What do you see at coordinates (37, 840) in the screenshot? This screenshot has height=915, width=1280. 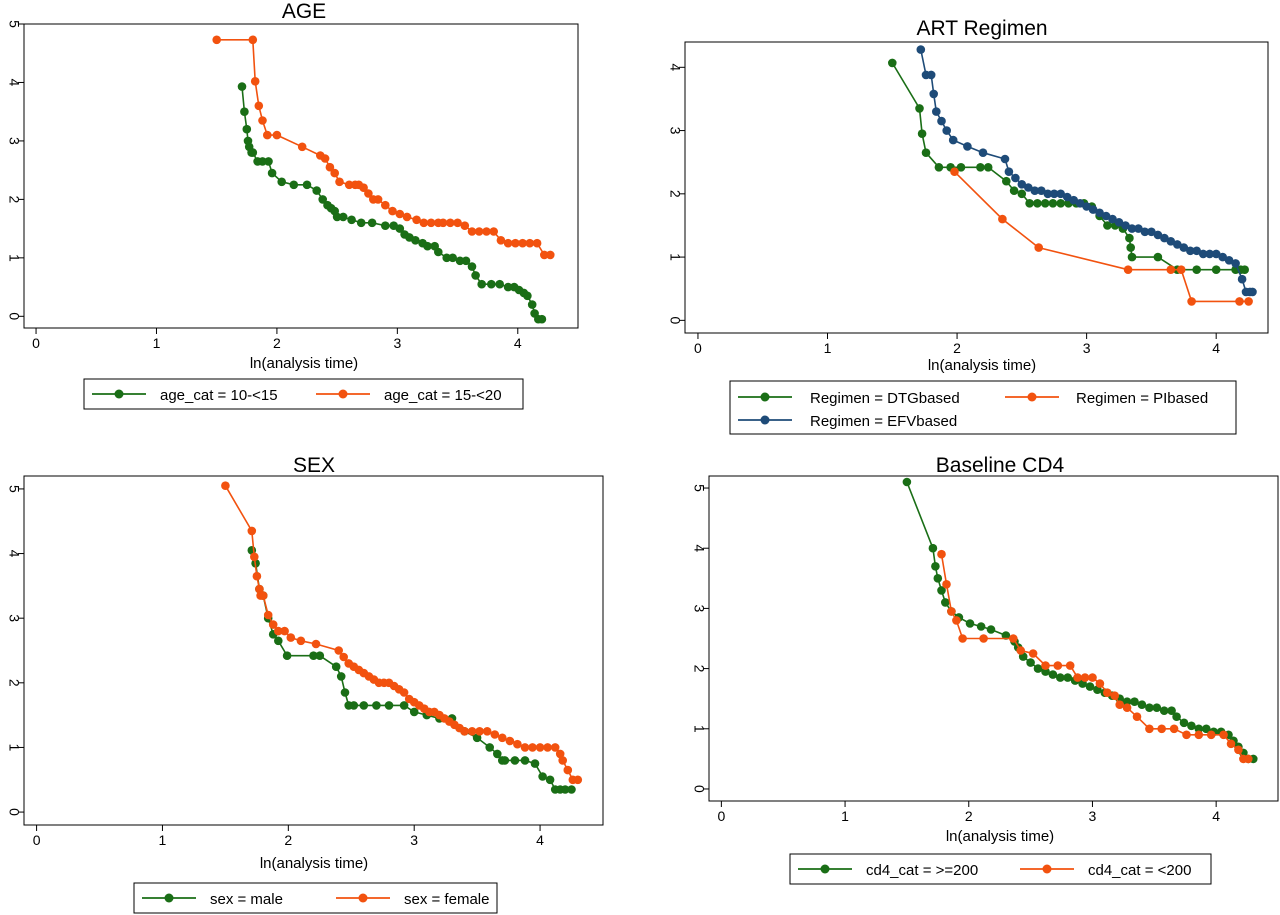 I see `x-tick-label: 0` at bounding box center [37, 840].